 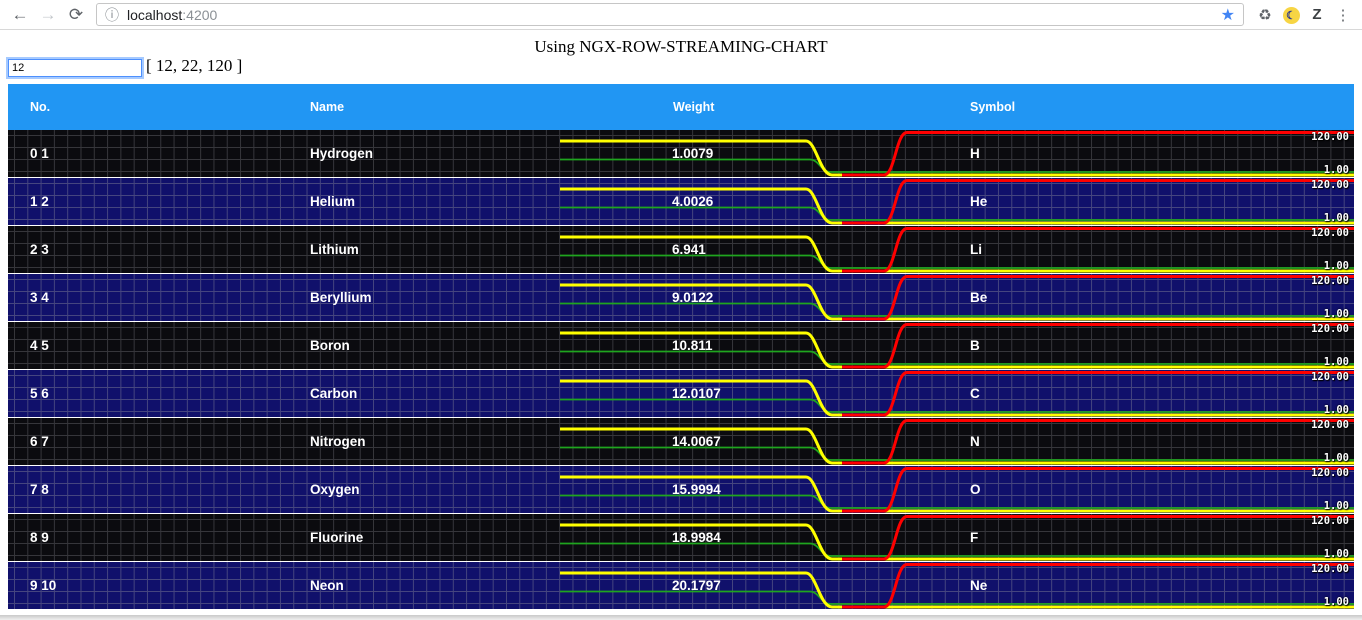 I want to click on moon-icon: ☾, so click(x=1291, y=15).